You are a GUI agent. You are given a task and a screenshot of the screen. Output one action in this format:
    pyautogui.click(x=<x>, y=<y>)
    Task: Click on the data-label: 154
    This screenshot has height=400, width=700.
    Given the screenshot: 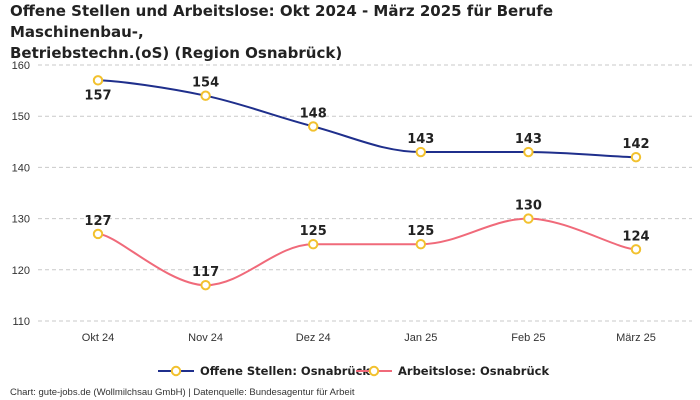 What is the action you would take?
    pyautogui.click(x=205, y=83)
    